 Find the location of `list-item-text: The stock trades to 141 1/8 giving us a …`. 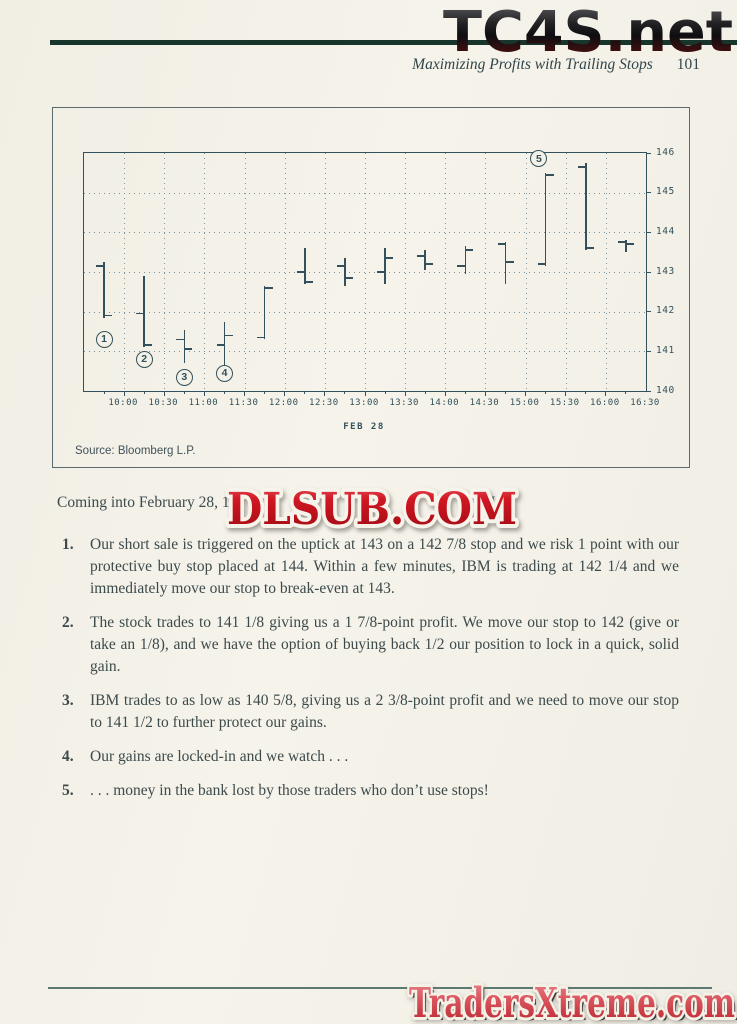

list-item-text: The stock trades to 141 1/8 giving us a … is located at coordinates (384, 644).